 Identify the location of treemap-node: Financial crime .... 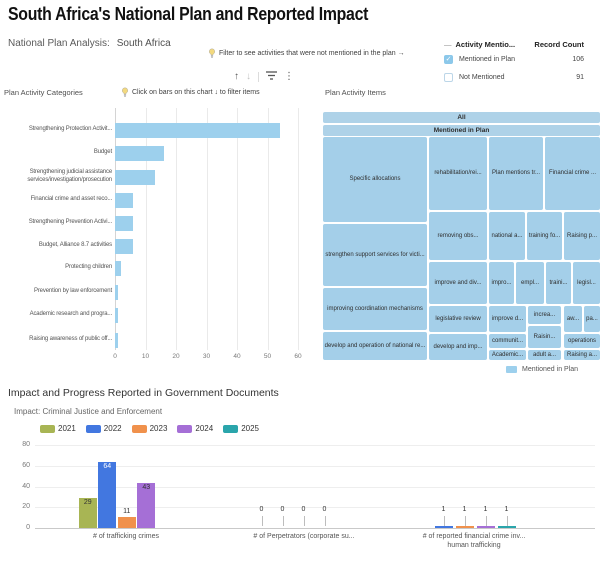
(572, 173).